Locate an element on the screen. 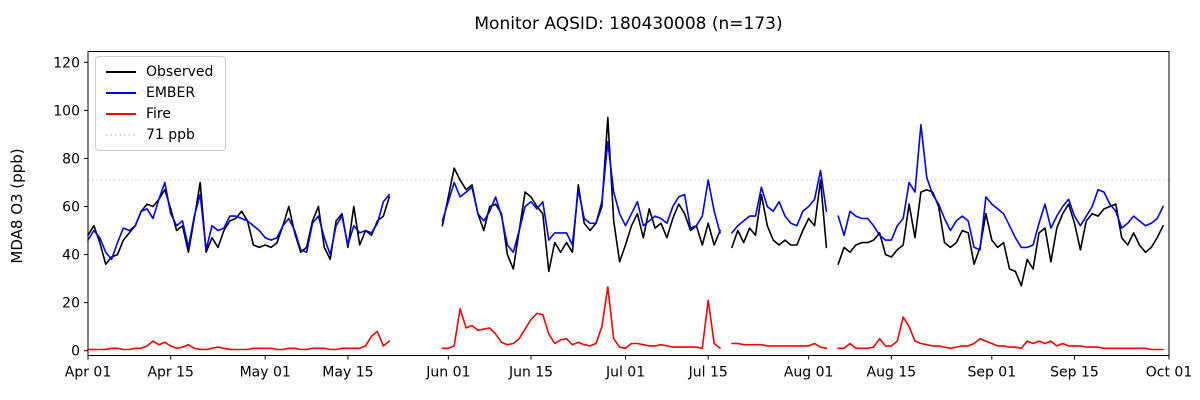  legend-item-observed: Observed is located at coordinates (159, 72).